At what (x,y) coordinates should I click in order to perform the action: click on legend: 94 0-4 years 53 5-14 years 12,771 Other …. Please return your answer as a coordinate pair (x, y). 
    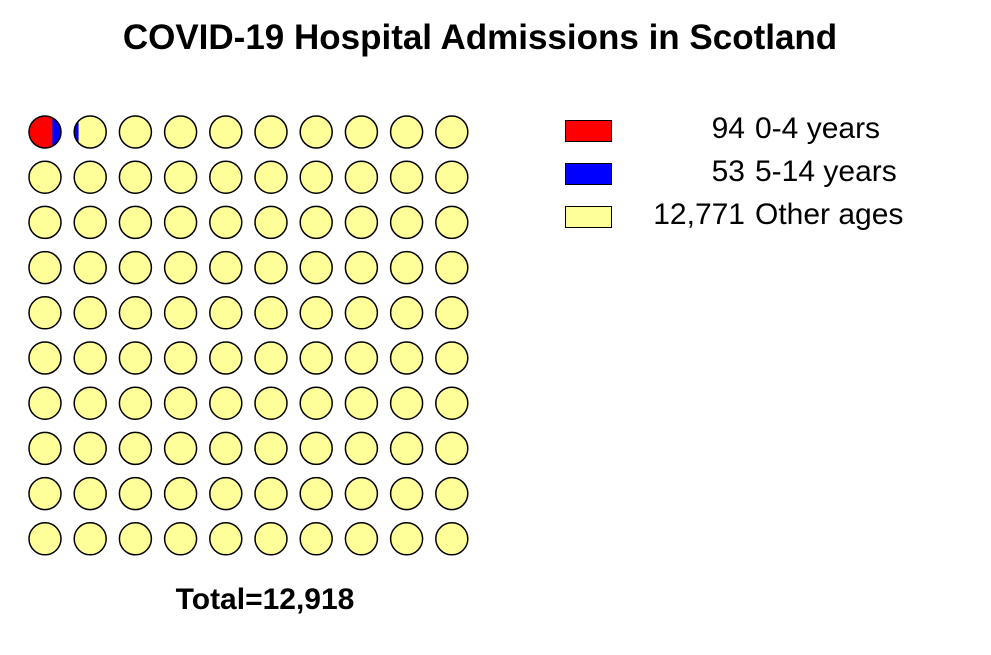
    Looking at the image, I should click on (775, 174).